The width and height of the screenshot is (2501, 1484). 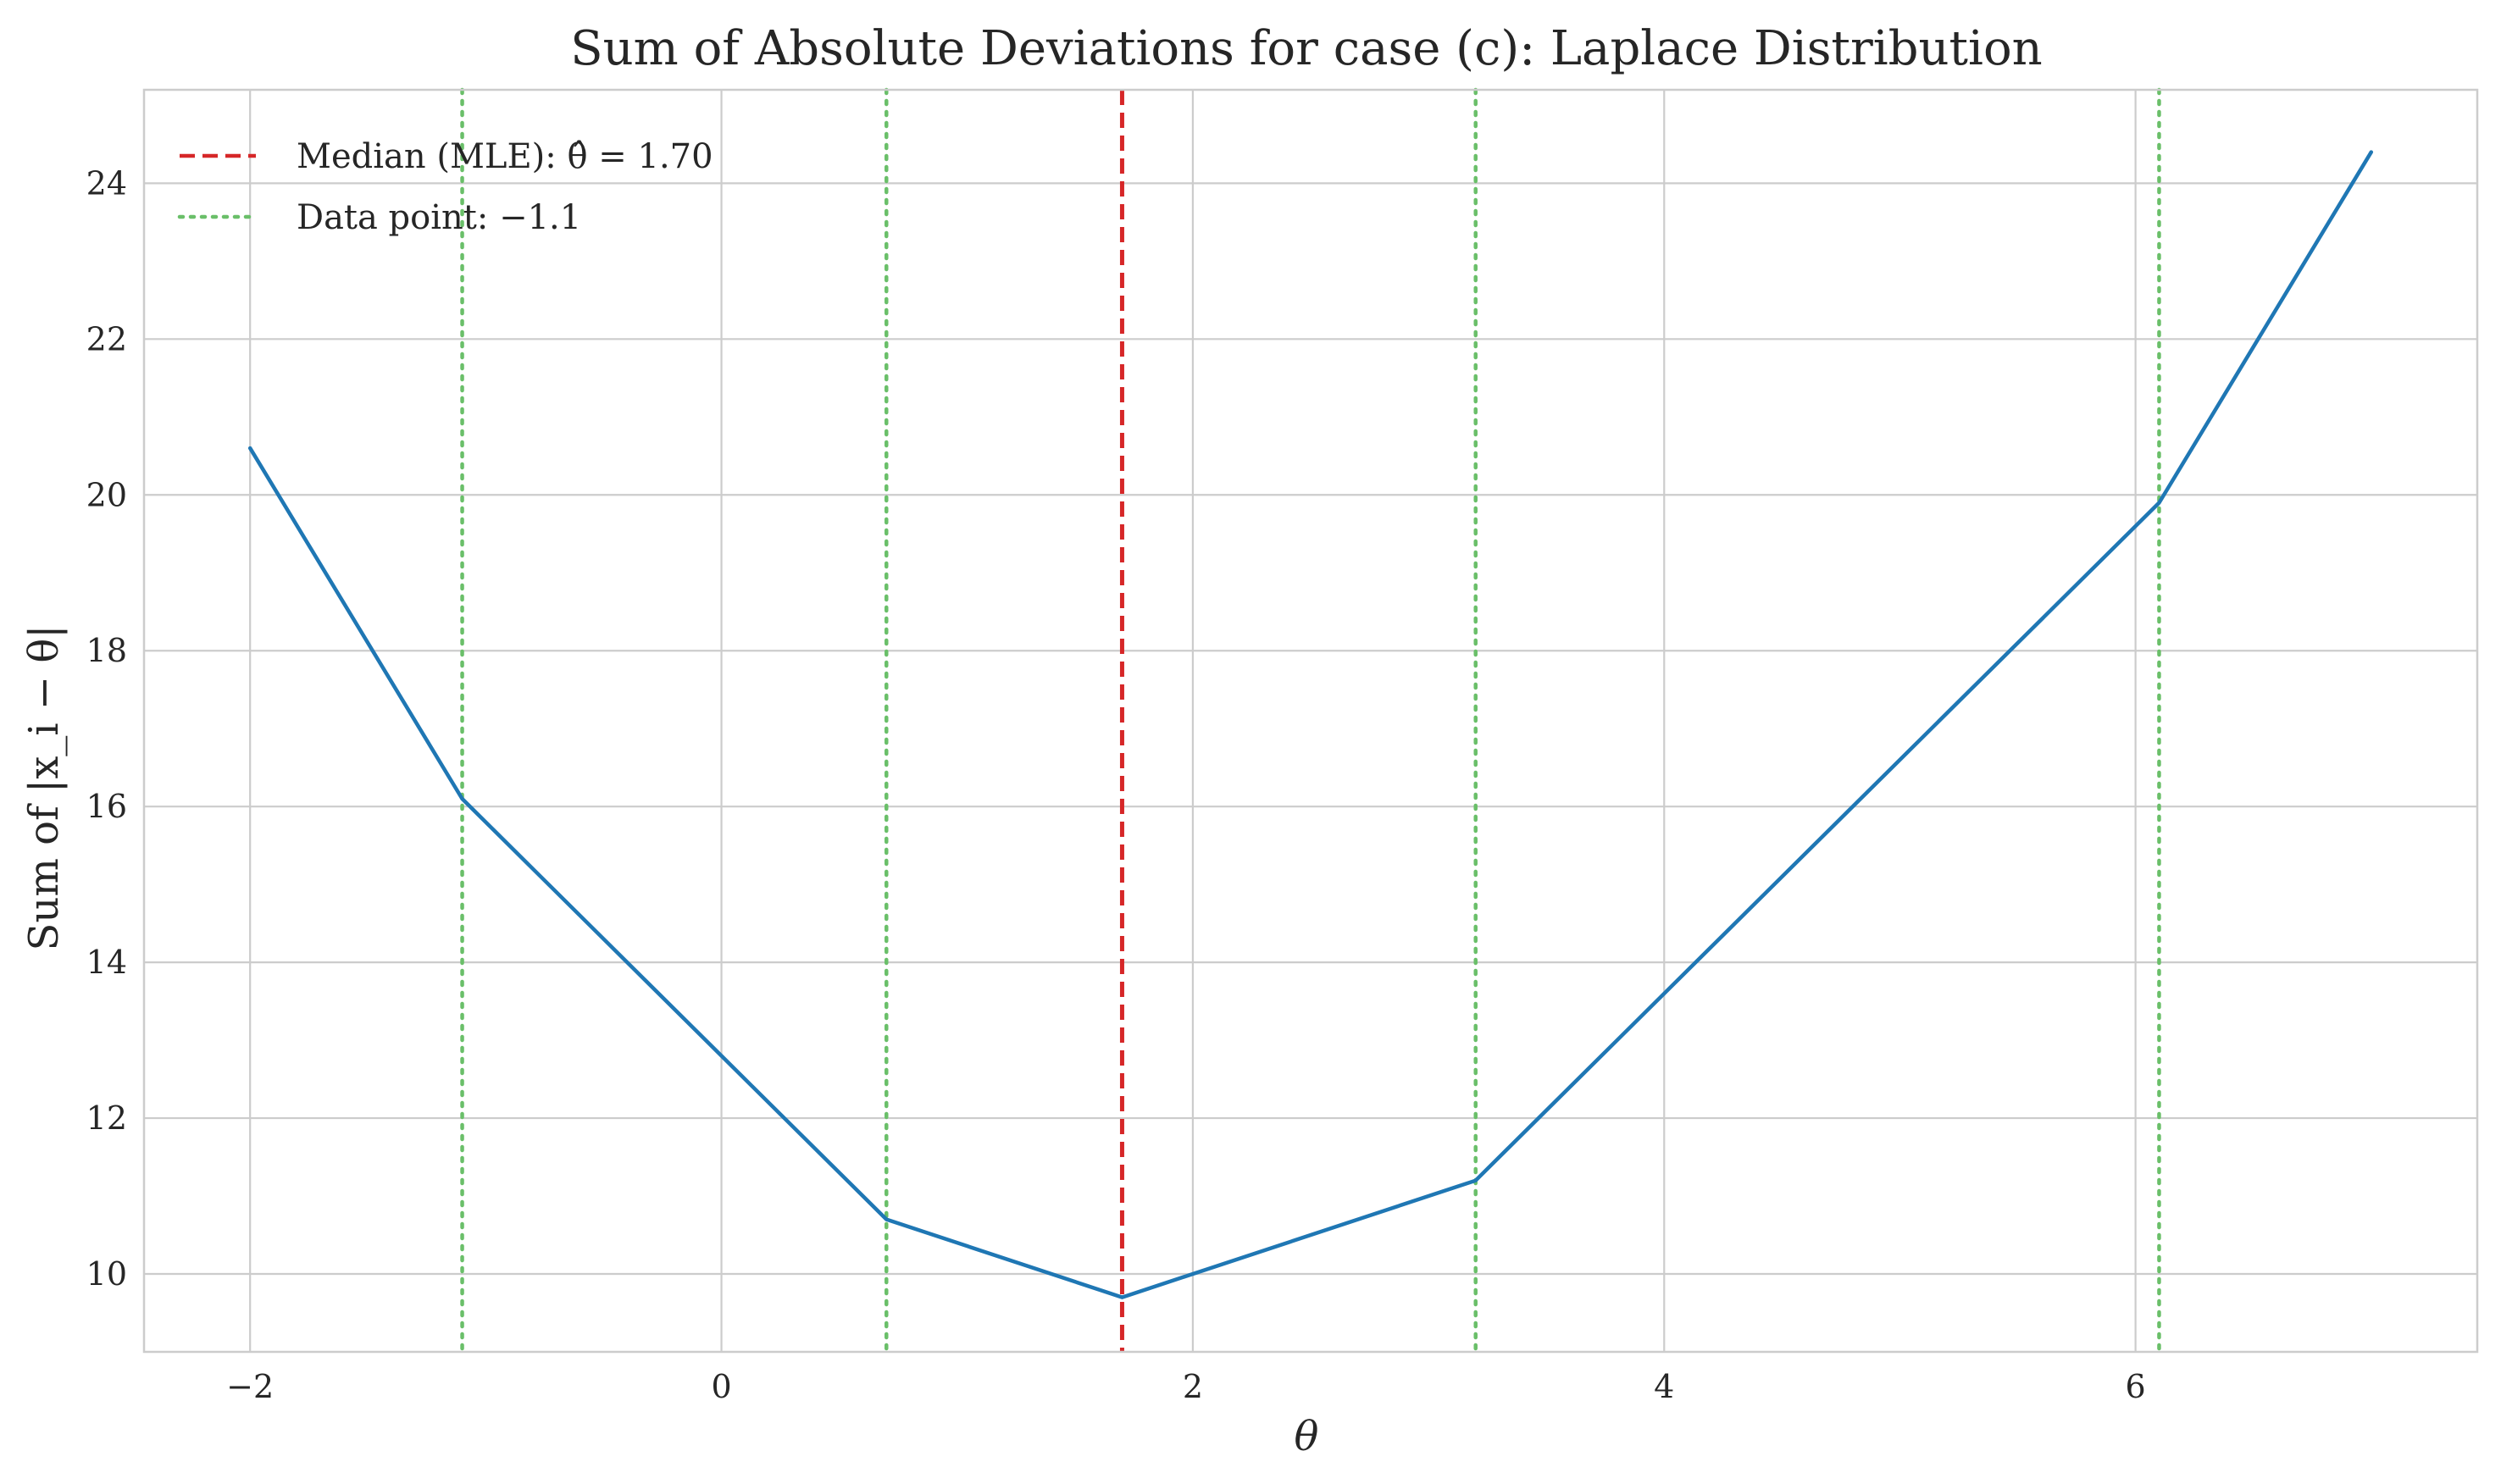 I want to click on x-tick-label: 4, so click(x=1664, y=1386).